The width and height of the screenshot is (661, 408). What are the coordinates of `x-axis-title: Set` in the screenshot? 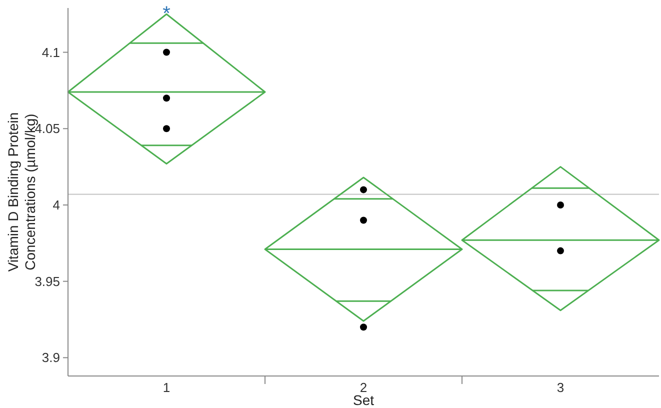 It's located at (363, 400).